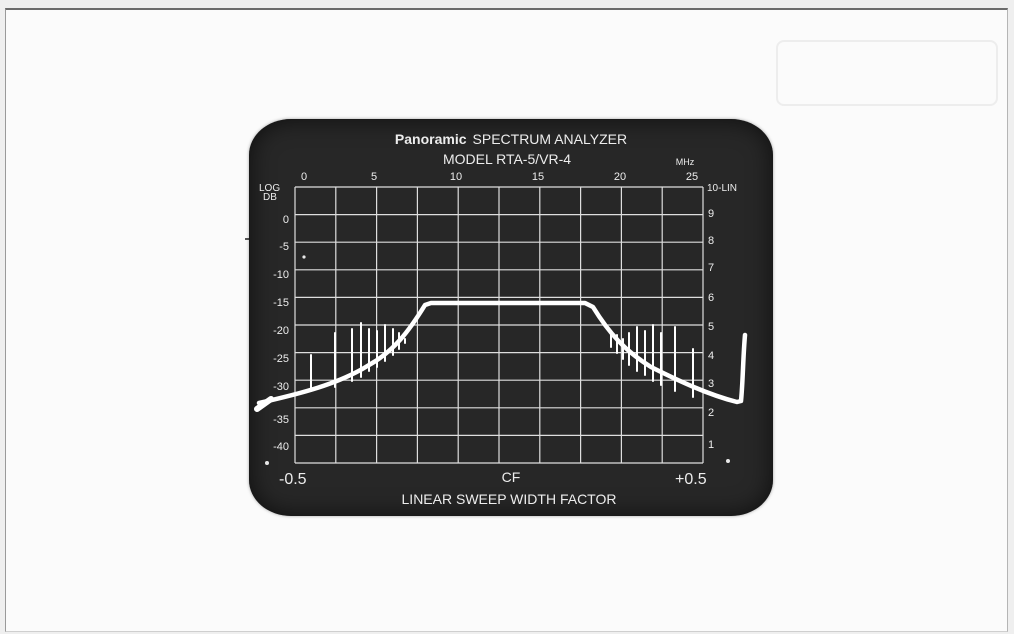 The image size is (1014, 634). I want to click on lin-tick-labels: 9 8 7 6 5 4 3 2 1, so click(711, 329).